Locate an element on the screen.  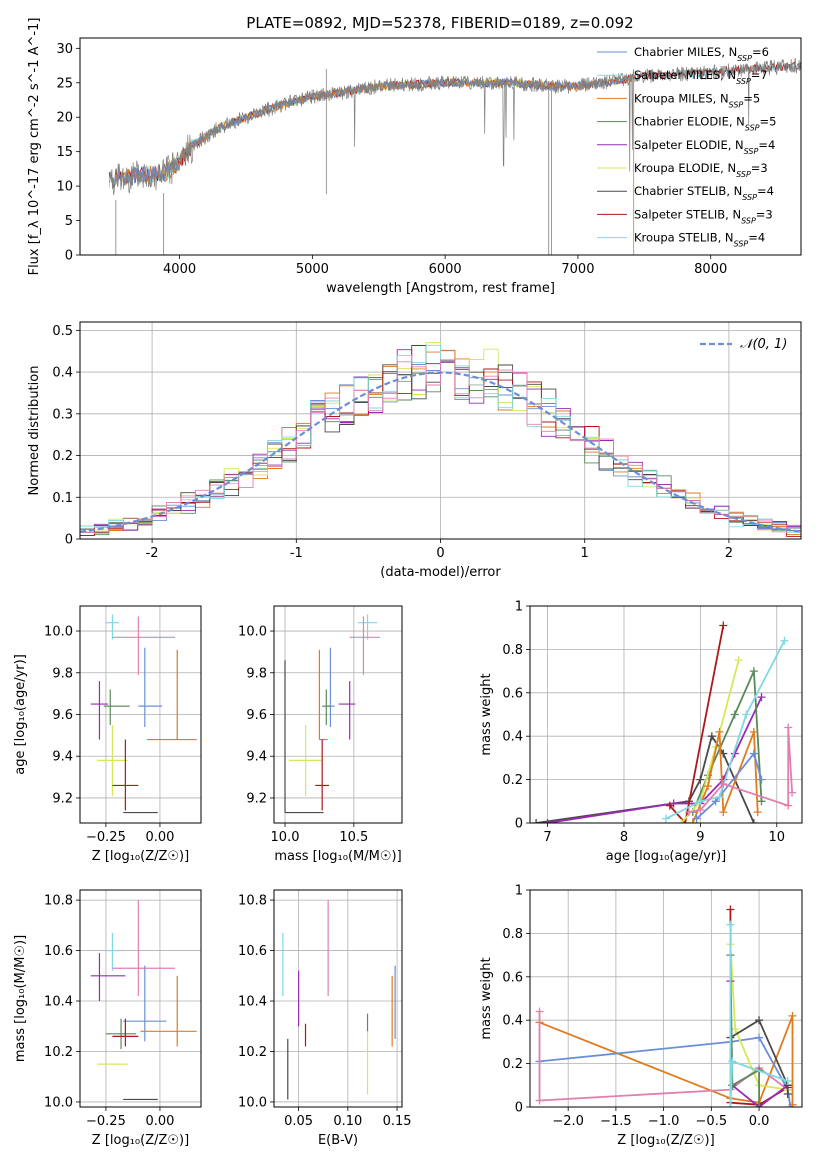
x-tick-label: 7000 is located at coordinates (577, 269).